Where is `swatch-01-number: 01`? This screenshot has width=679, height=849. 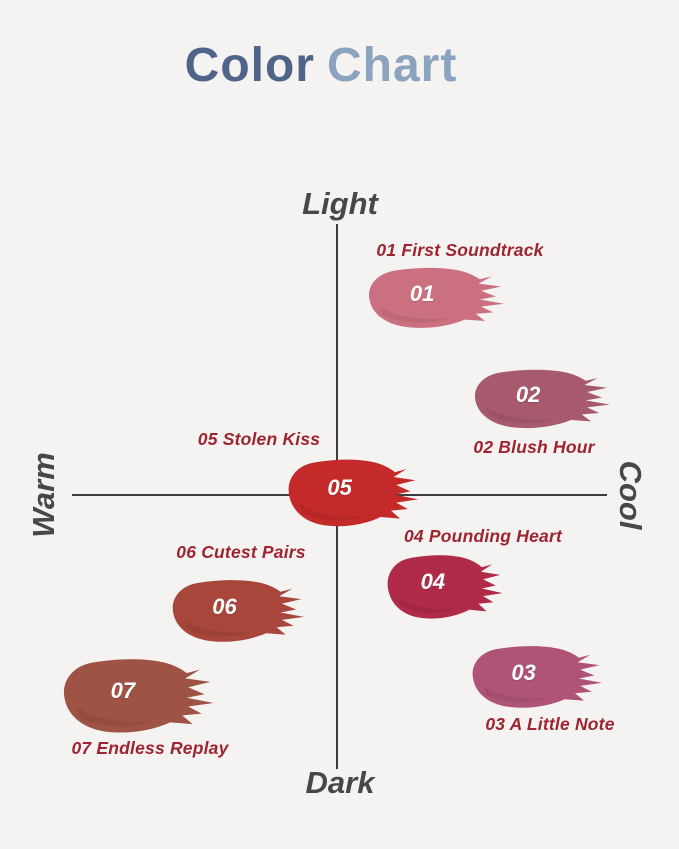 swatch-01-number: 01 is located at coordinates (422, 293).